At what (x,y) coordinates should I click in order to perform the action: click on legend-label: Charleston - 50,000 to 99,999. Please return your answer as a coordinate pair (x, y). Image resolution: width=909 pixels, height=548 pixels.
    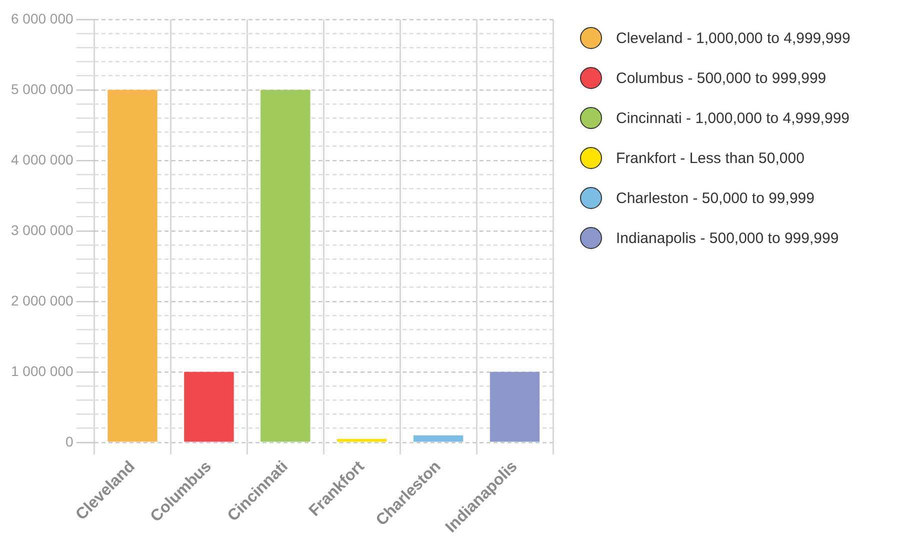
    Looking at the image, I should click on (715, 198).